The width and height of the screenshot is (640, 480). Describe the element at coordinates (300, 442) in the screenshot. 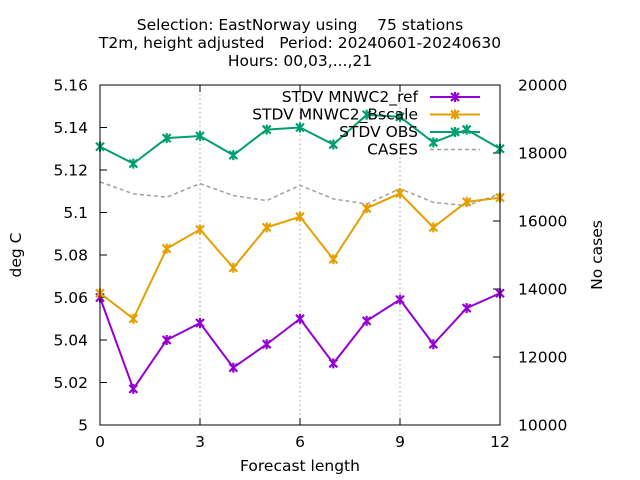

I see `x-tick-label: 6` at that location.